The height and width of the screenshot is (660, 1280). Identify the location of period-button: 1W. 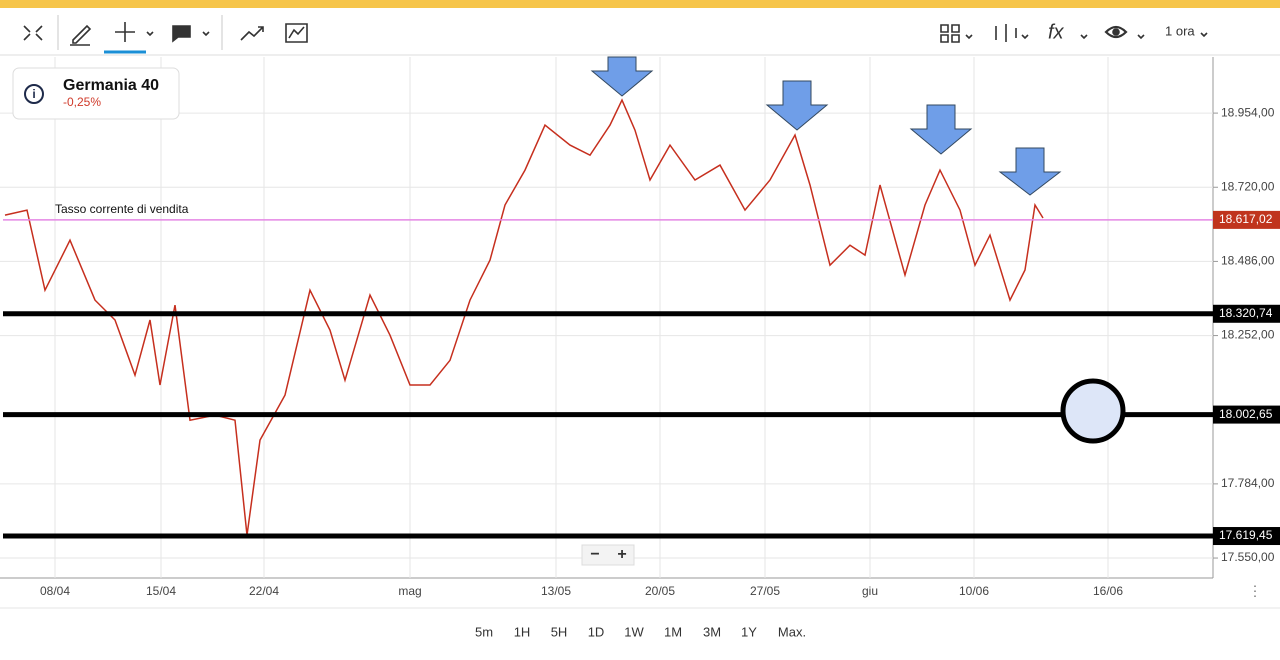
(634, 631).